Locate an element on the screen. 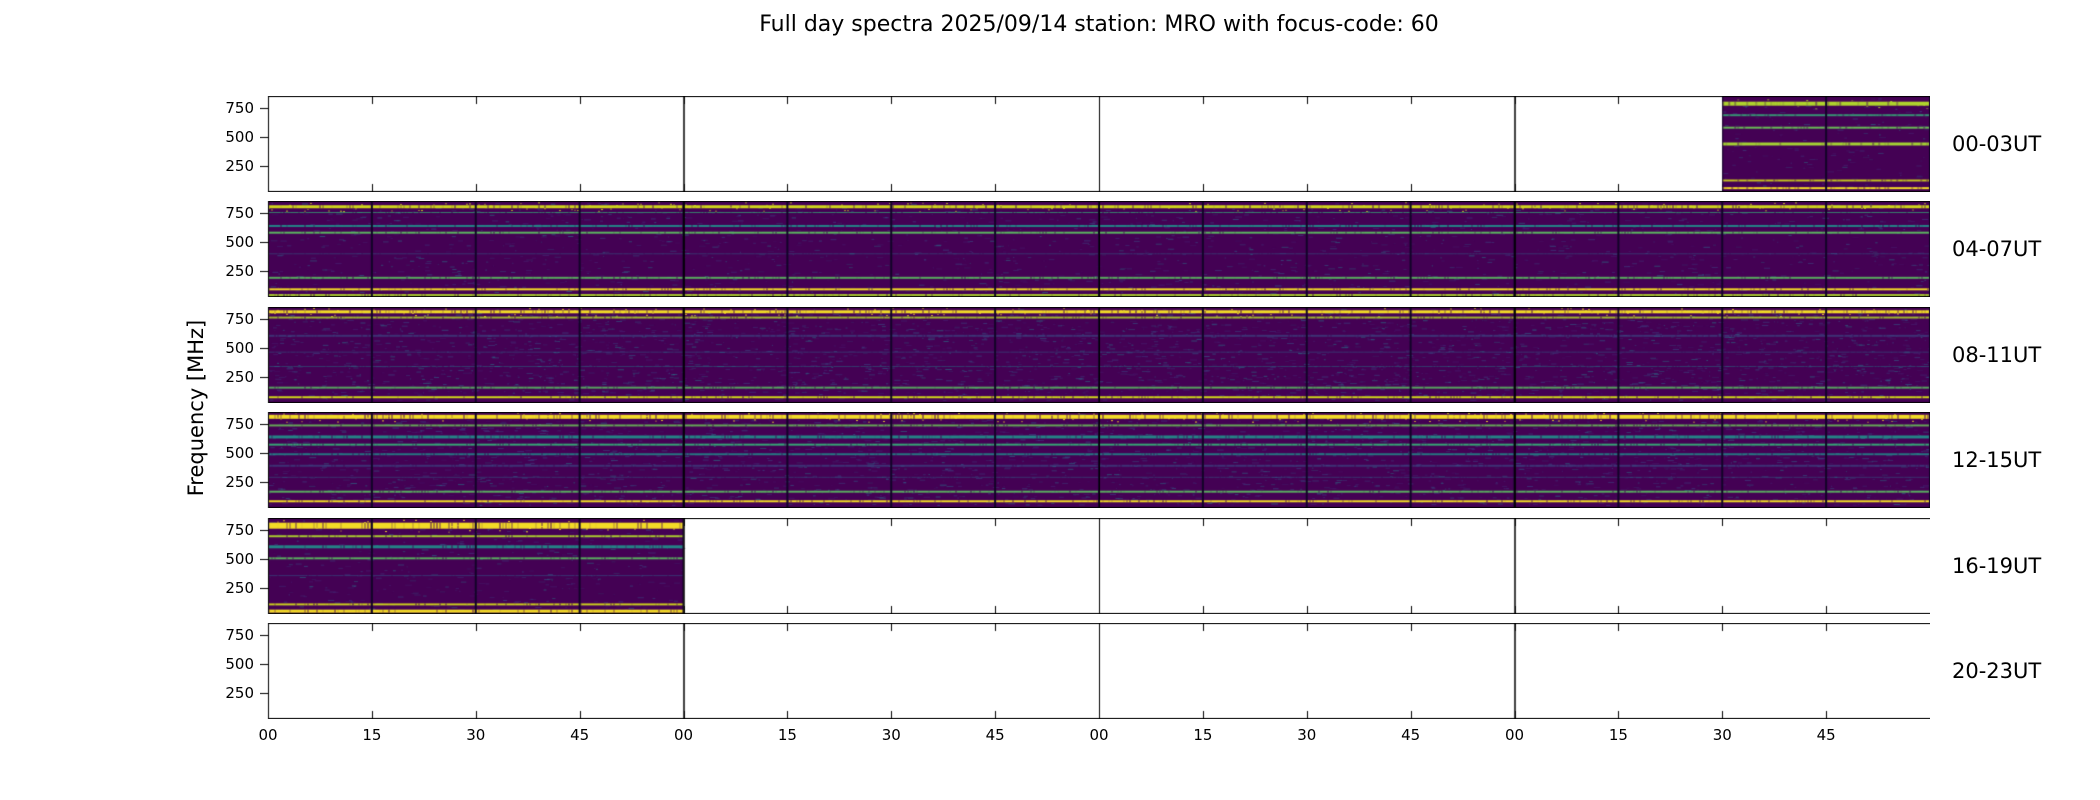  row-label: 12-15UT is located at coordinates (1997, 460).